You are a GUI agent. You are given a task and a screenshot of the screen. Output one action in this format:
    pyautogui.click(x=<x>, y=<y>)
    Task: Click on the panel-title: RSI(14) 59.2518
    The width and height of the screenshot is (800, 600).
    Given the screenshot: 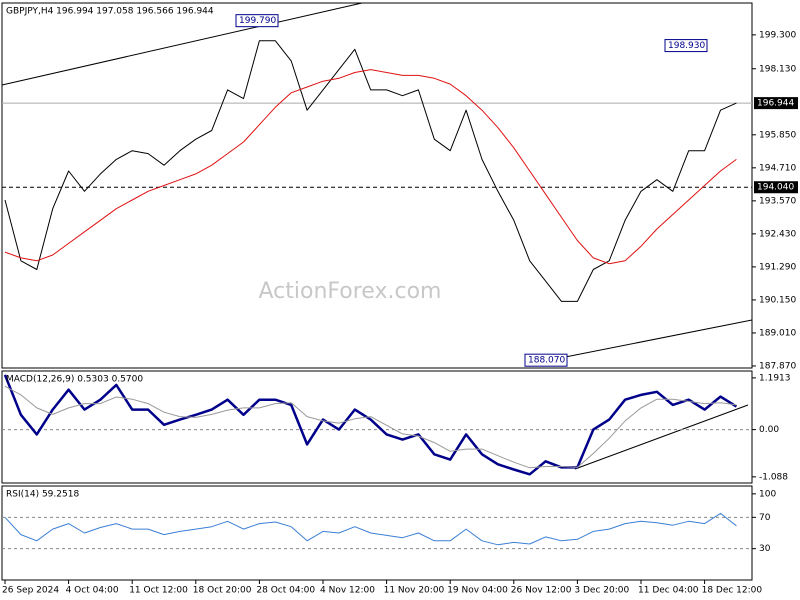 What is the action you would take?
    pyautogui.click(x=42, y=495)
    